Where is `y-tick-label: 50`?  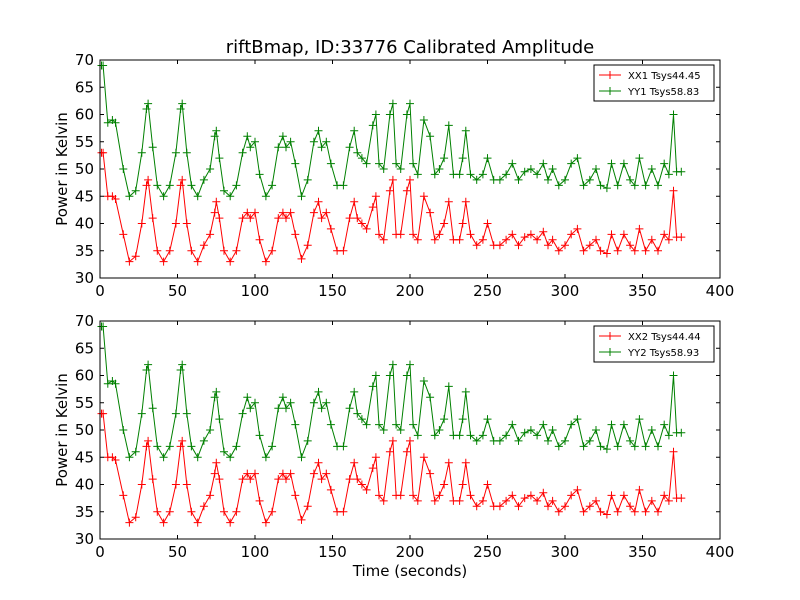
y-tick-label: 50 is located at coordinates (84, 169).